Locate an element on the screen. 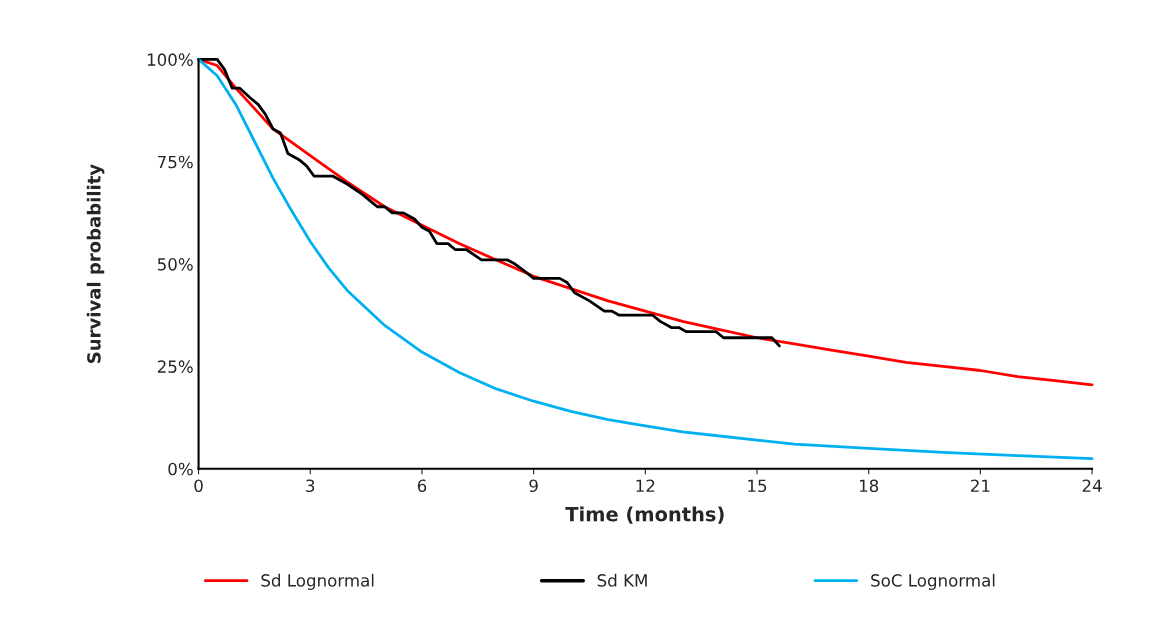 The width and height of the screenshot is (1168, 625). x-tick-label: 3 is located at coordinates (310, 486).